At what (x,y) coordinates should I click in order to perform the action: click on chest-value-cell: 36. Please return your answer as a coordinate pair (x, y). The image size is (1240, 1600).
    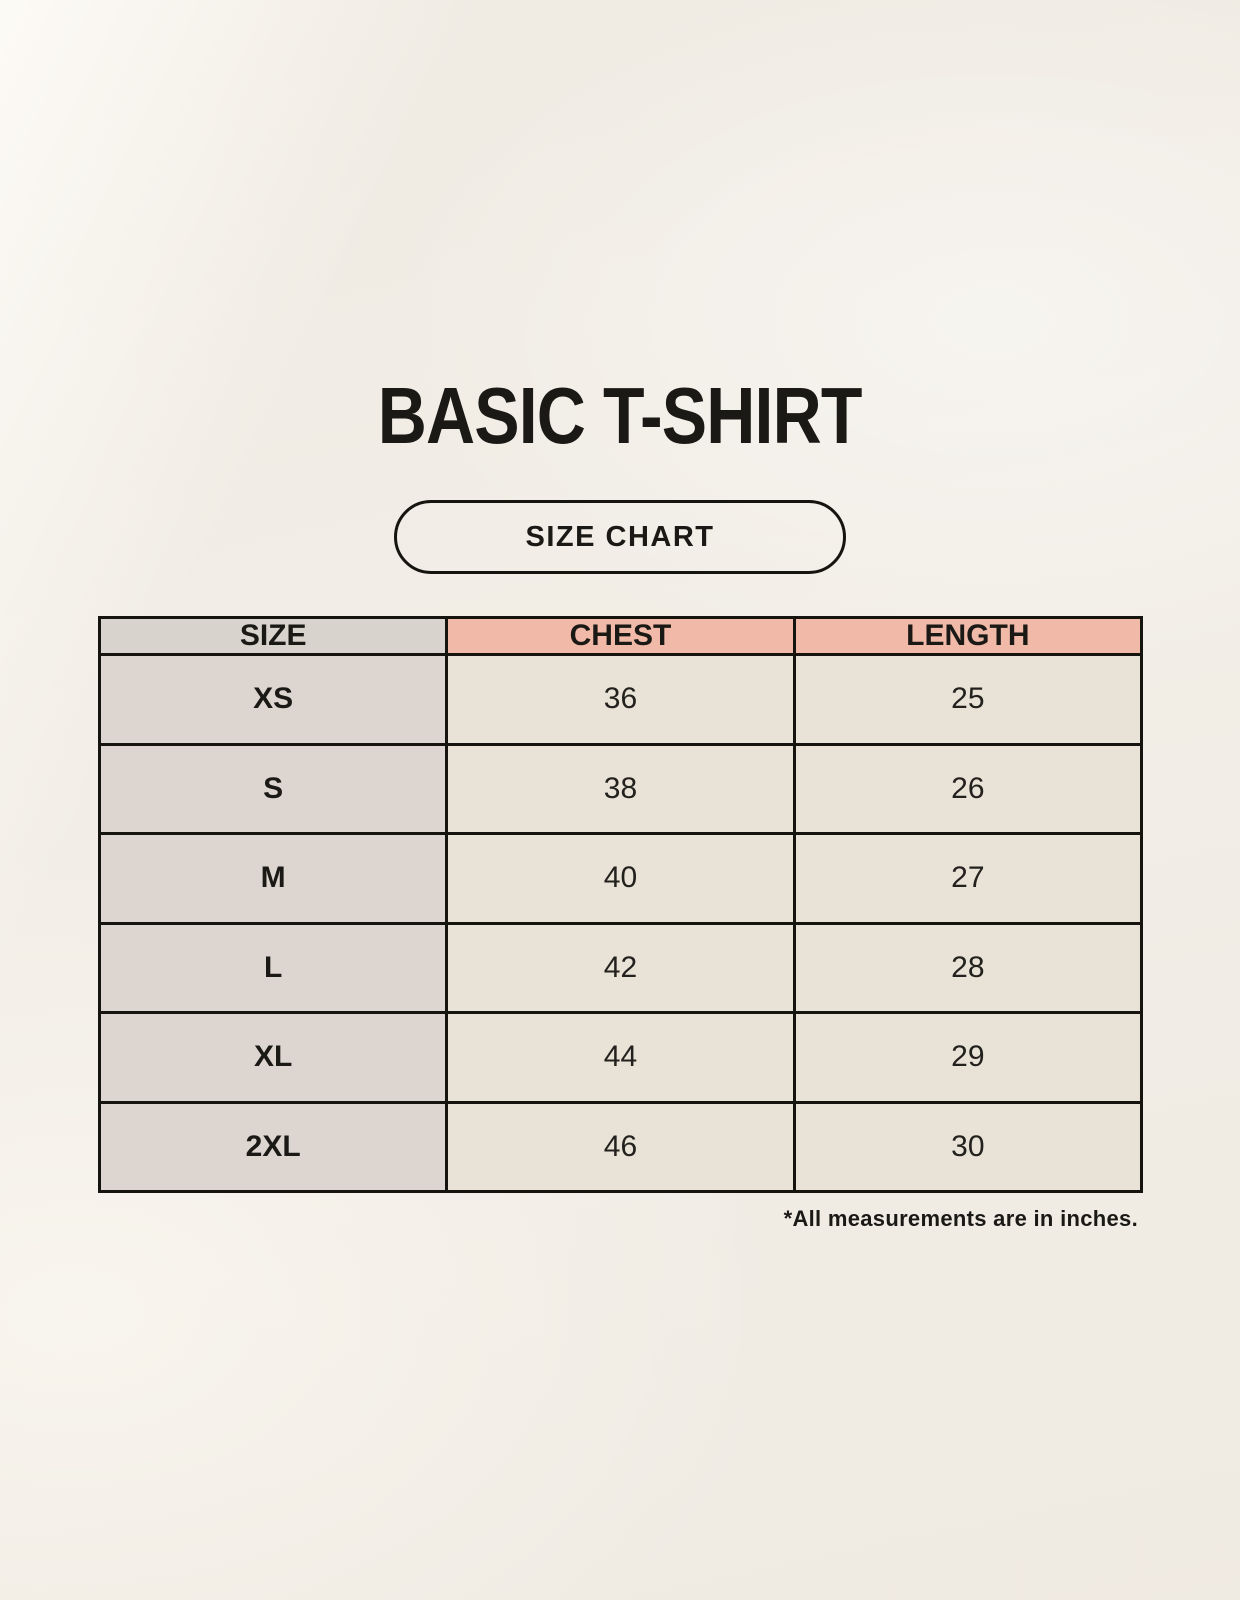
    Looking at the image, I should click on (620, 699).